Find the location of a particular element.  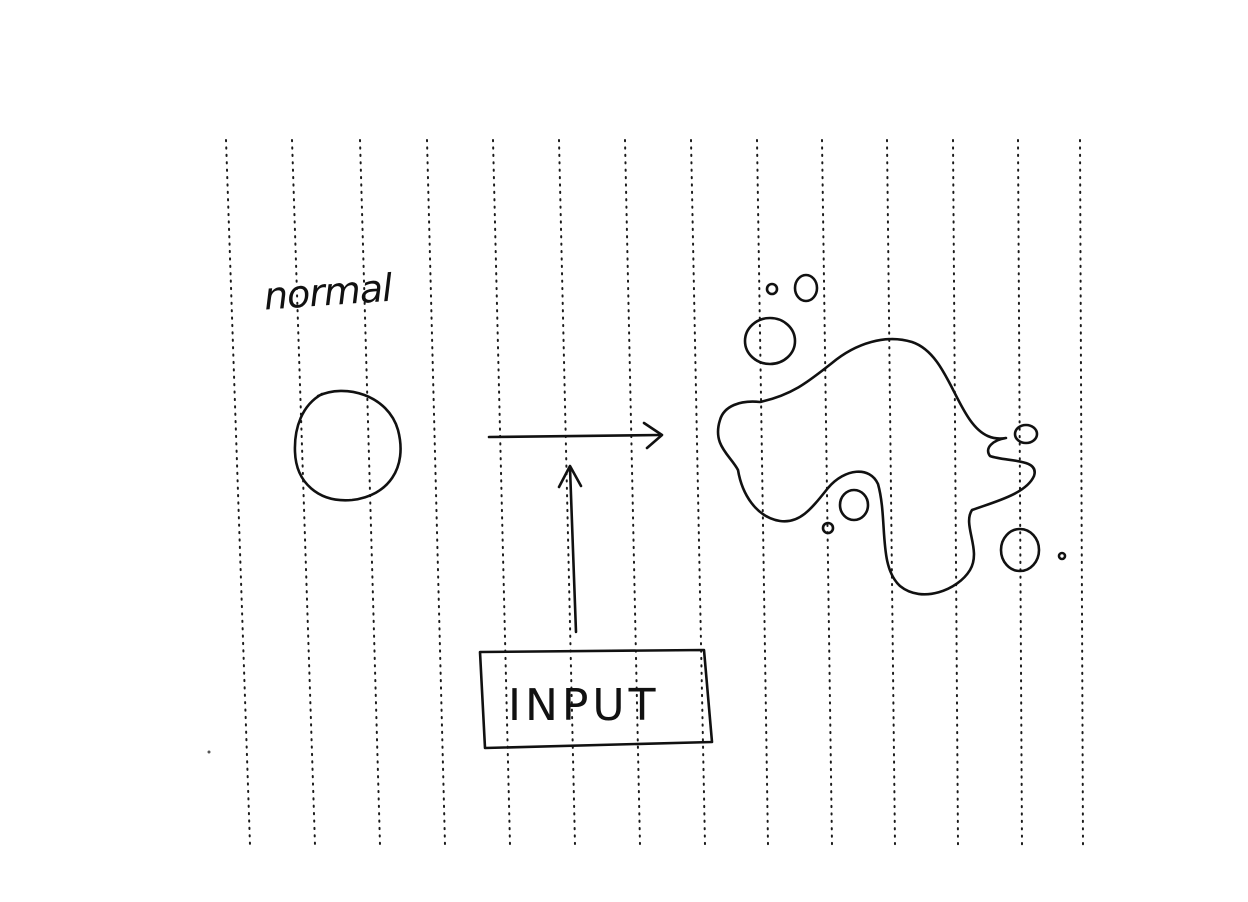

deformed-blob is located at coordinates (876, 466).